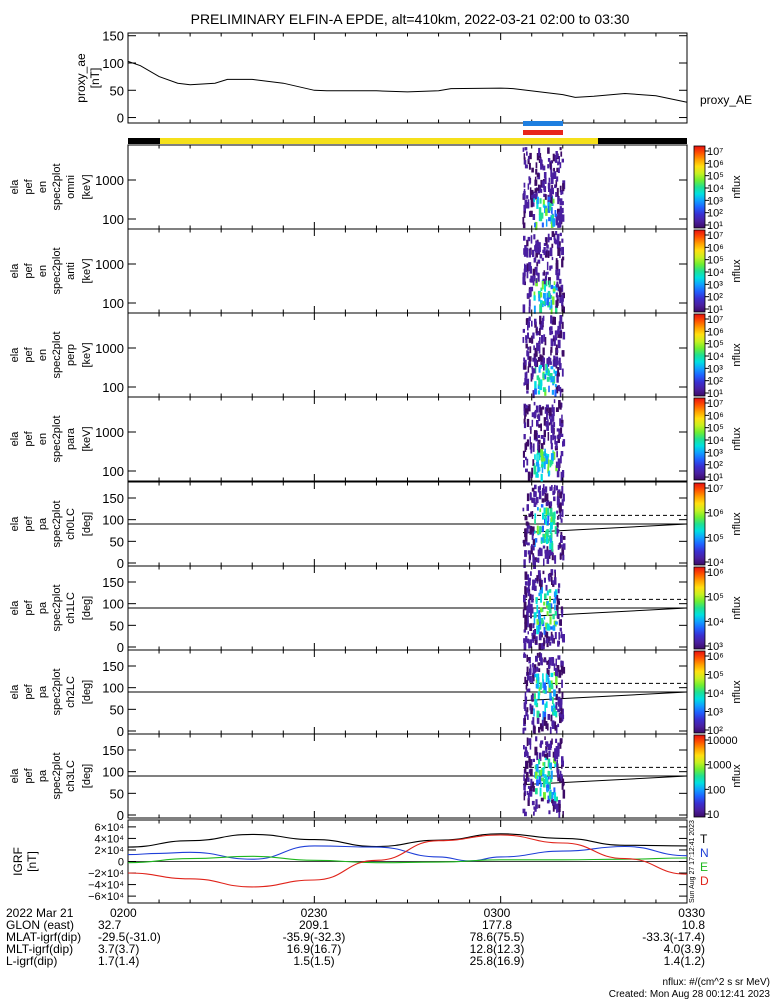 The image size is (775, 1000). What do you see at coordinates (691, 913) in the screenshot?
I see `footer-col-header: 0330` at bounding box center [691, 913].